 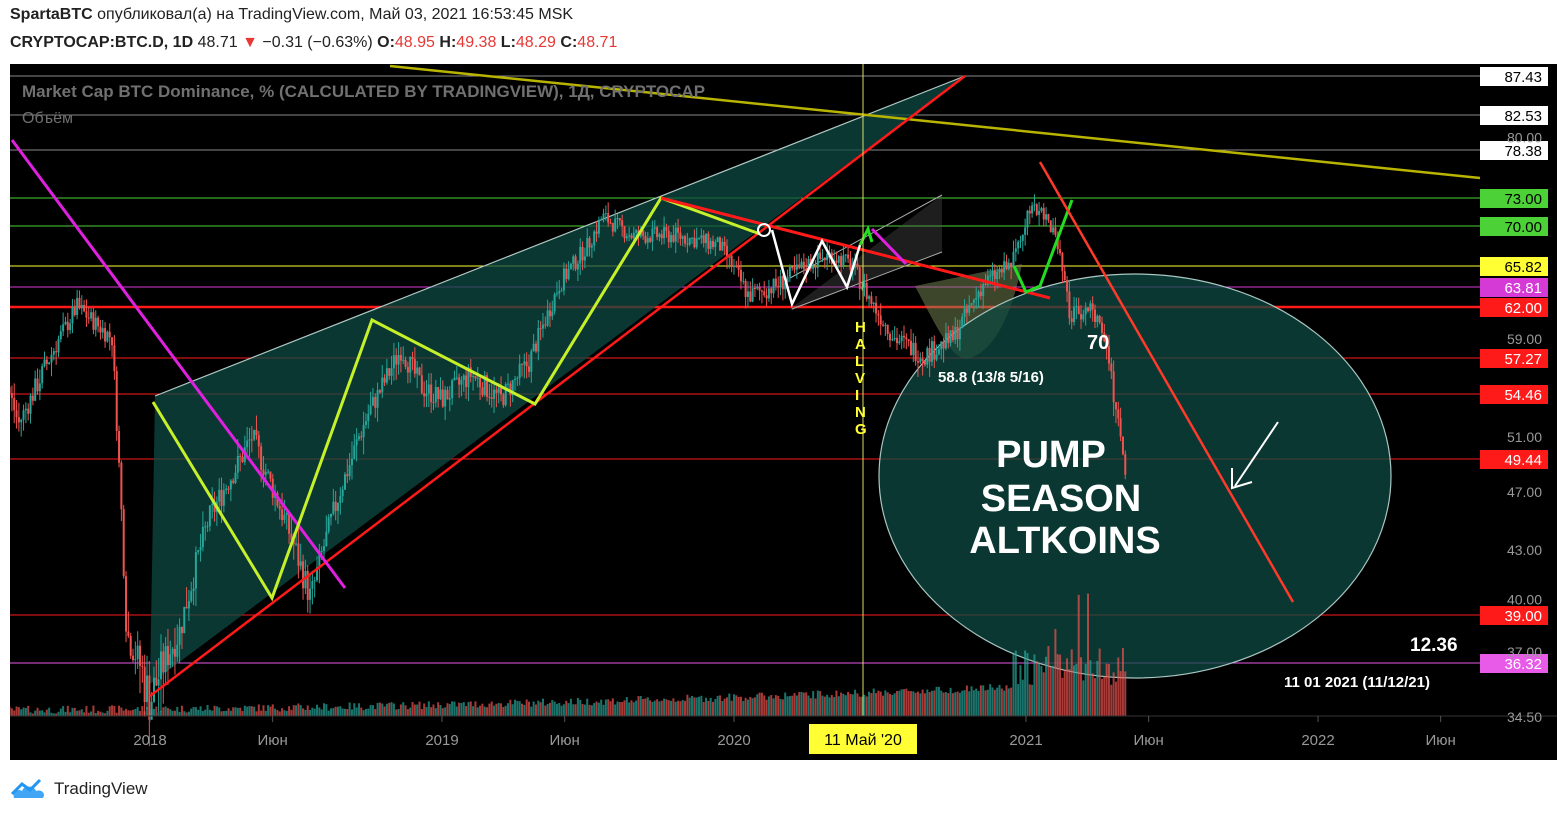 What do you see at coordinates (51, 14) in the screenshot?
I see `author-name: SpartaBTC` at bounding box center [51, 14].